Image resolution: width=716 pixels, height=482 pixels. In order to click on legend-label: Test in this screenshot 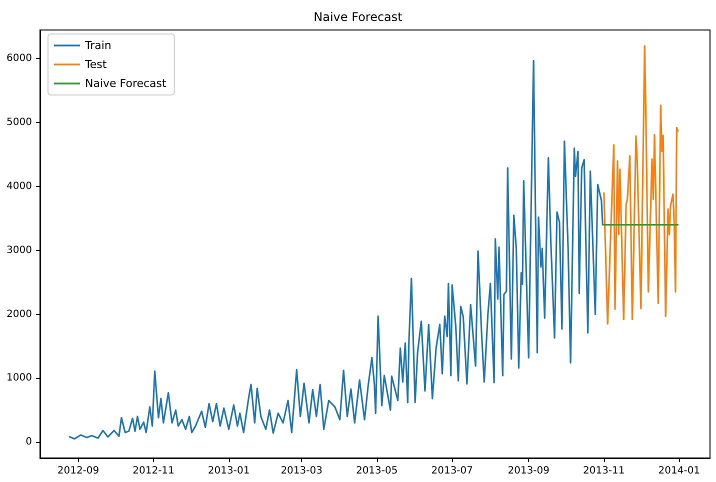, I will do `click(96, 64)`.